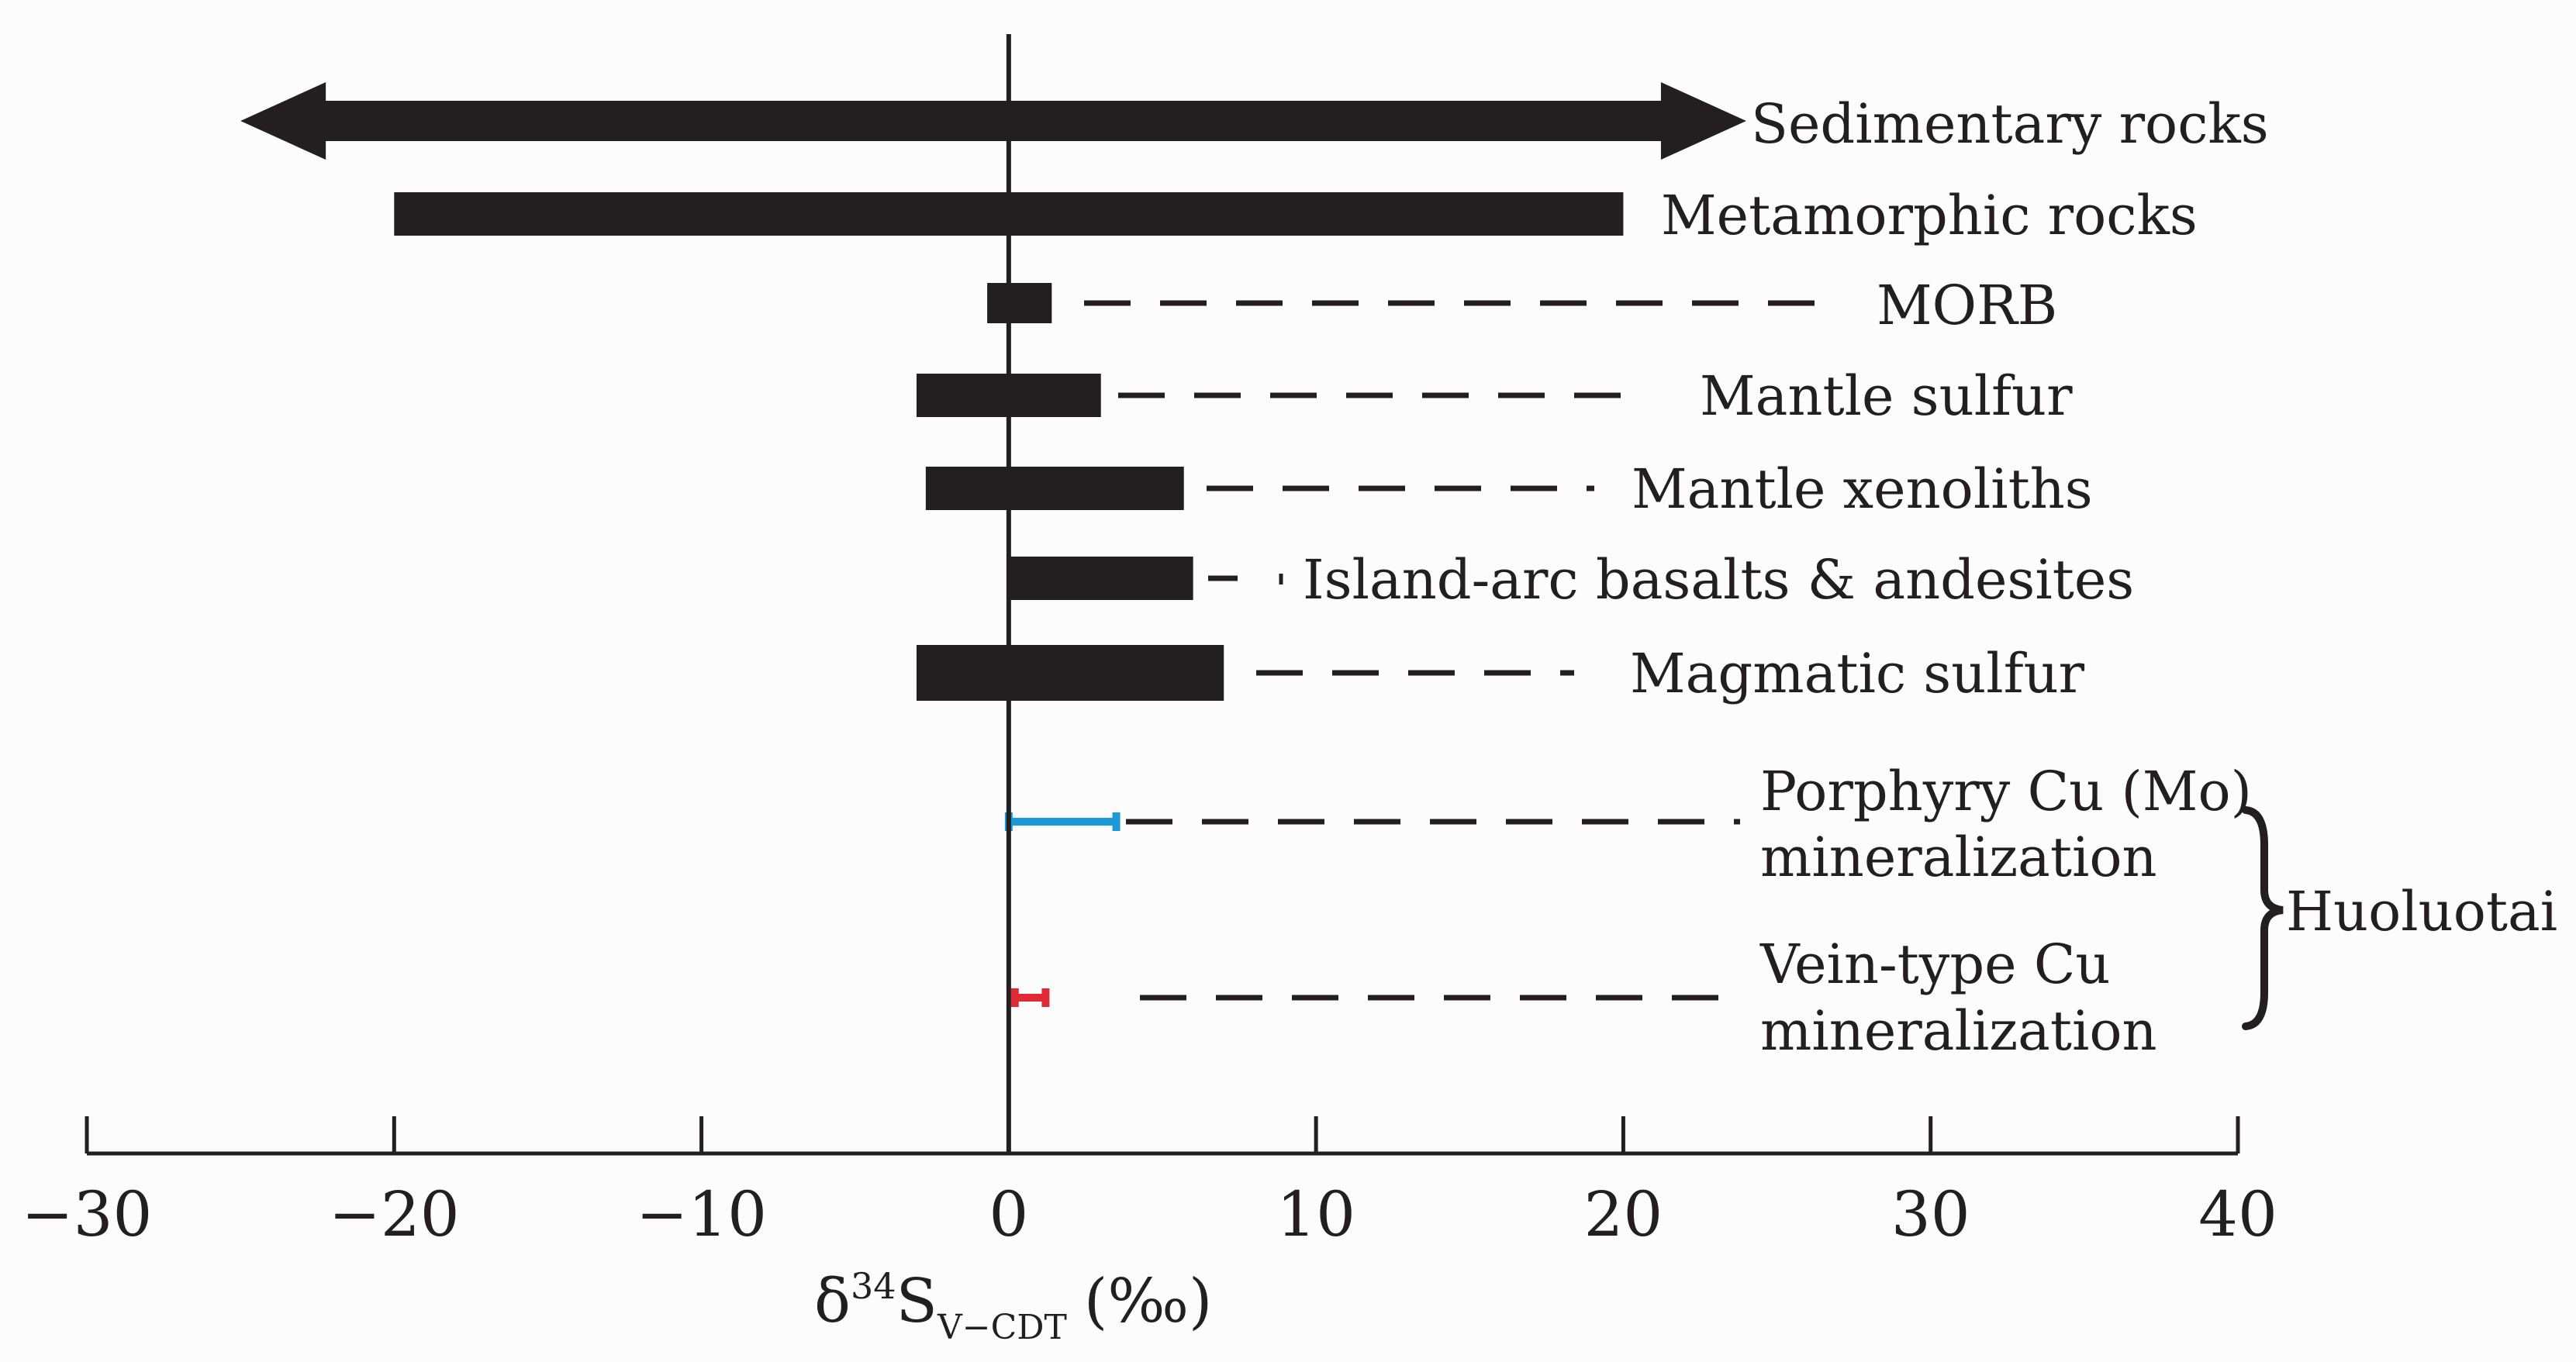  I want to click on x-tick-label: 40, so click(2237, 1214).